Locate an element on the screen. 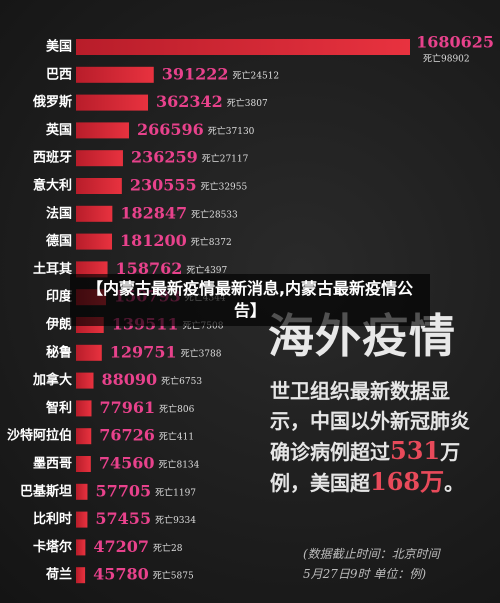  panel-note: (数据截止时间：北京时间 5月27日9时 单位：例) is located at coordinates (371, 564).